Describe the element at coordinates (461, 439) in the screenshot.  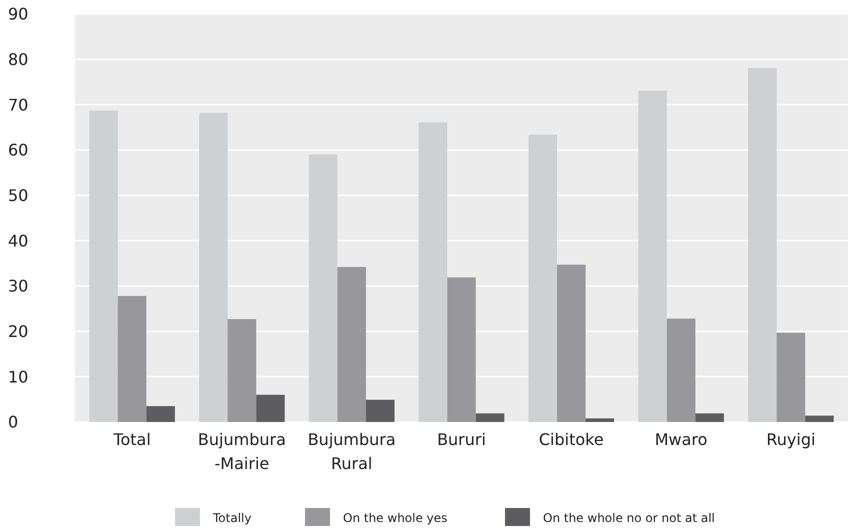
I see `x-tick-label: Bururi` at that location.